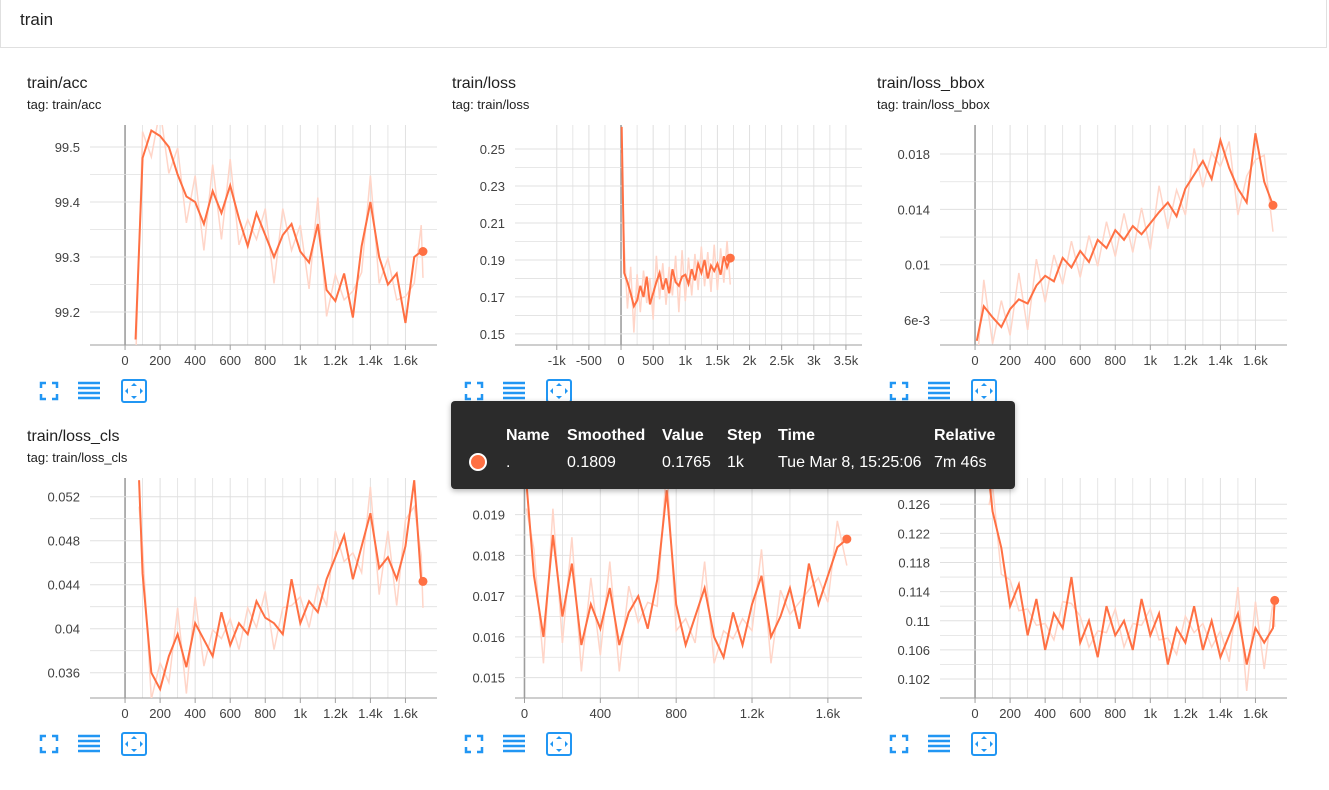  I want to click on y-tick-label: 0.15, so click(492, 334).